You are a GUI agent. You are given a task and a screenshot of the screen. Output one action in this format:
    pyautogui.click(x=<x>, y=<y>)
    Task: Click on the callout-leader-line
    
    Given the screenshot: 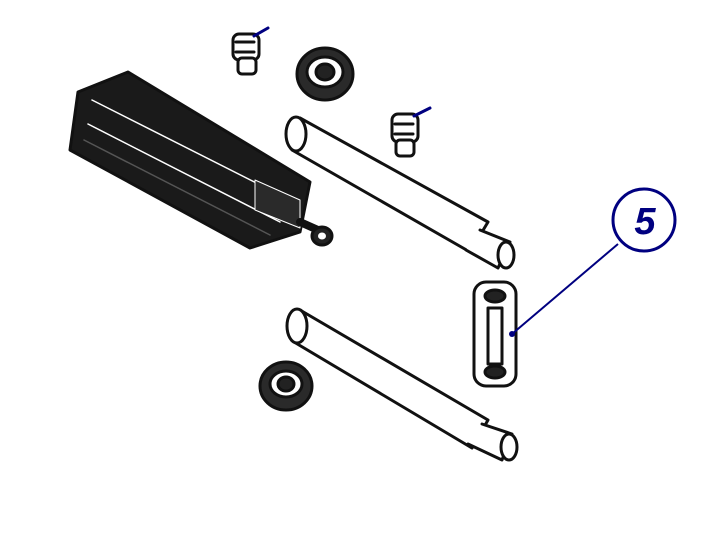 What is the action you would take?
    pyautogui.click(x=565, y=289)
    